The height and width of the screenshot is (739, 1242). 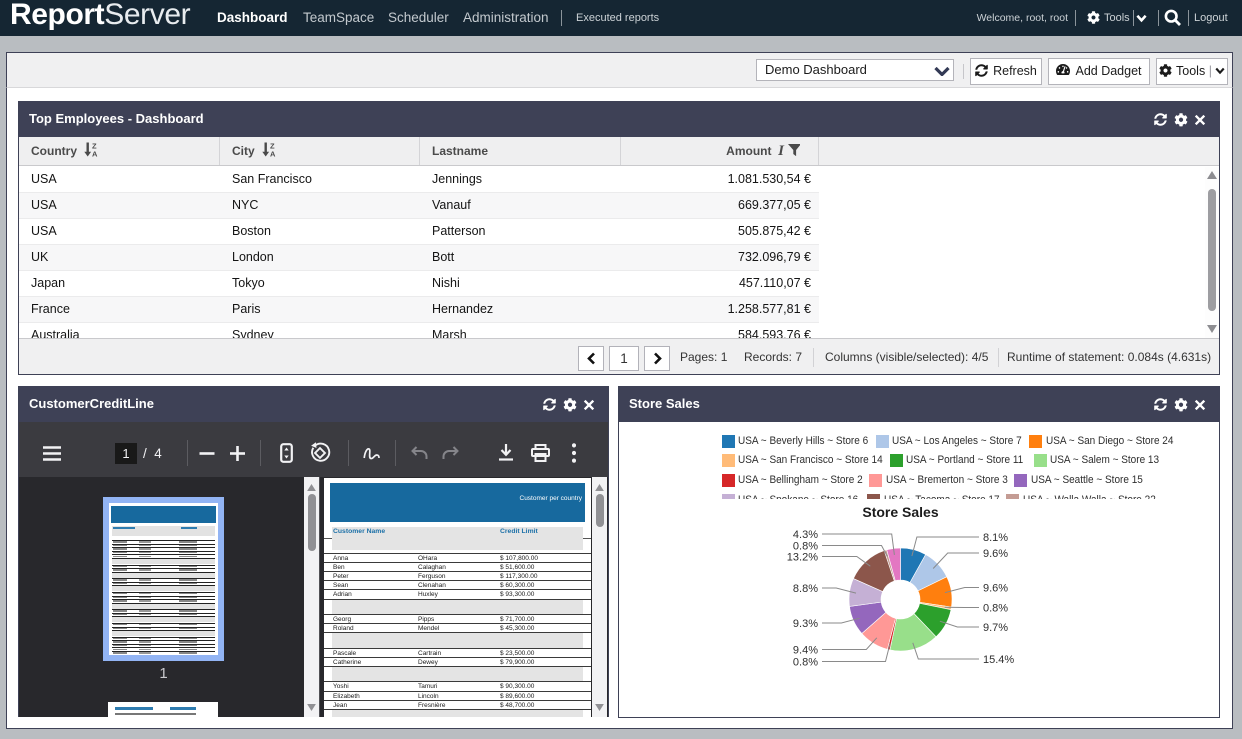 What do you see at coordinates (995, 628) in the screenshot?
I see `svg-text: 9.7%` at bounding box center [995, 628].